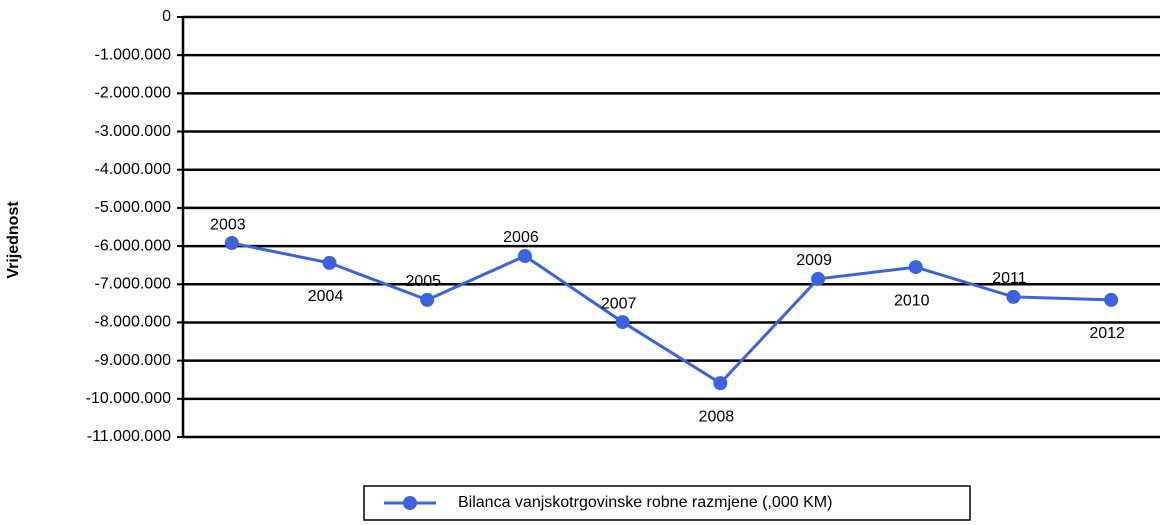 The width and height of the screenshot is (1164, 525). What do you see at coordinates (132, 131) in the screenshot?
I see `y-tick-label: -3.000.000` at bounding box center [132, 131].